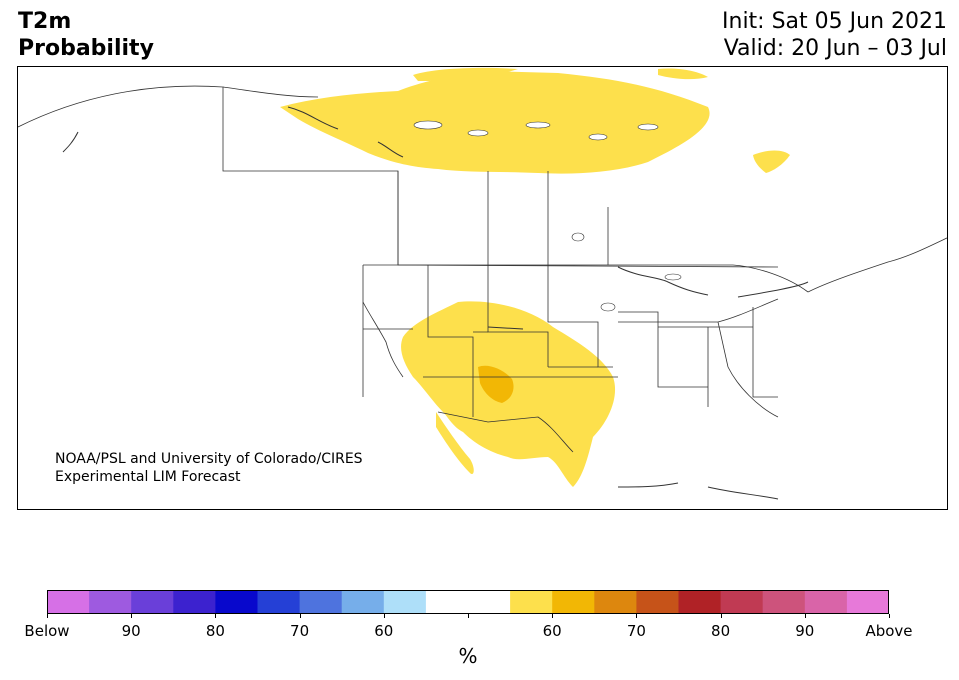 This screenshot has height=680, width=959. What do you see at coordinates (547, 216) in the screenshot?
I see `lakes-islands` at bounding box center [547, 216].